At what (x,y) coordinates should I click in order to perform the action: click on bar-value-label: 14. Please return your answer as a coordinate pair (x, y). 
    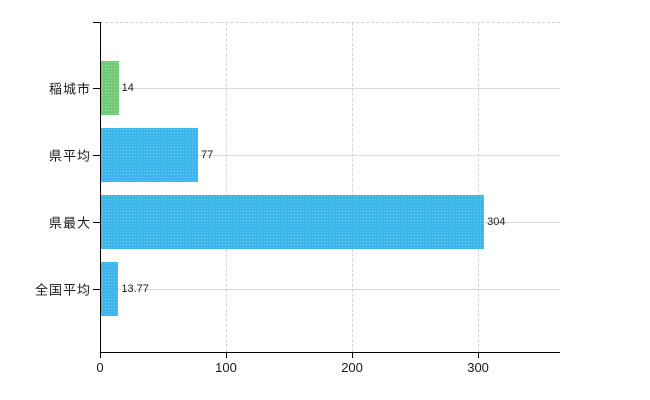
    Looking at the image, I should click on (127, 88).